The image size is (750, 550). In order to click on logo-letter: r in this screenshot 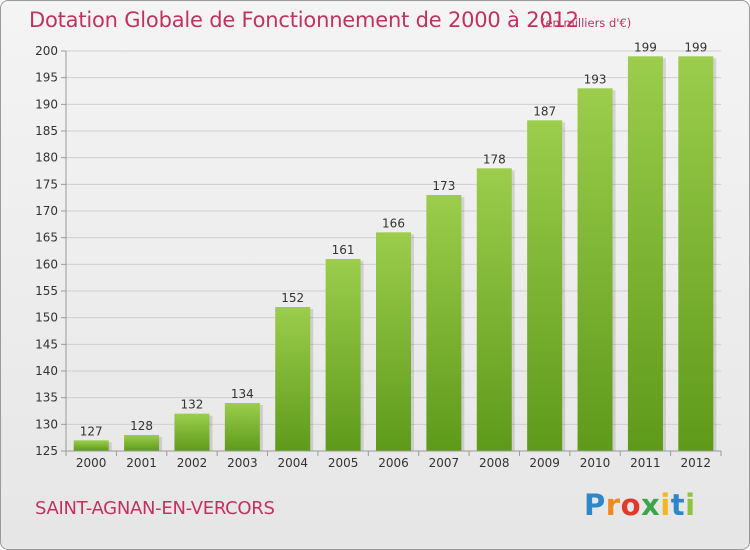, I will do `click(613, 505)`.